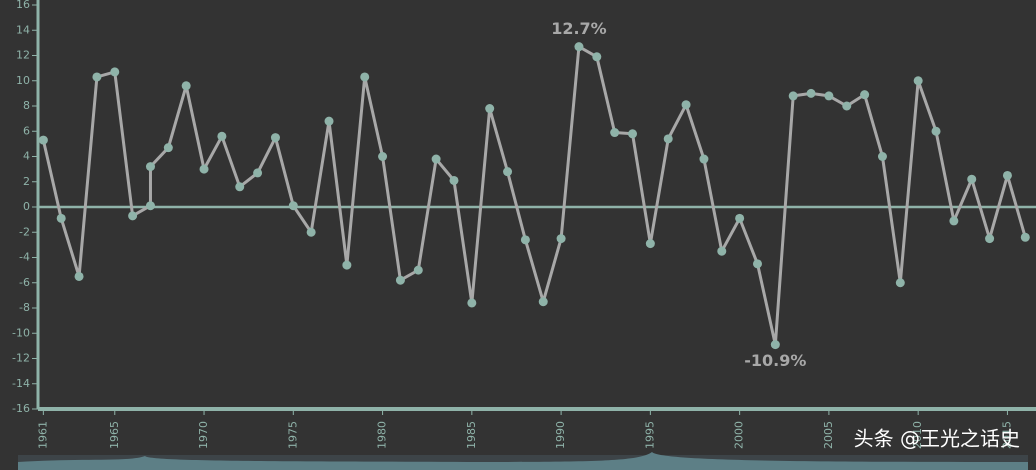 The image size is (1036, 470). I want to click on y-tick-label: -2, so click(24, 231).